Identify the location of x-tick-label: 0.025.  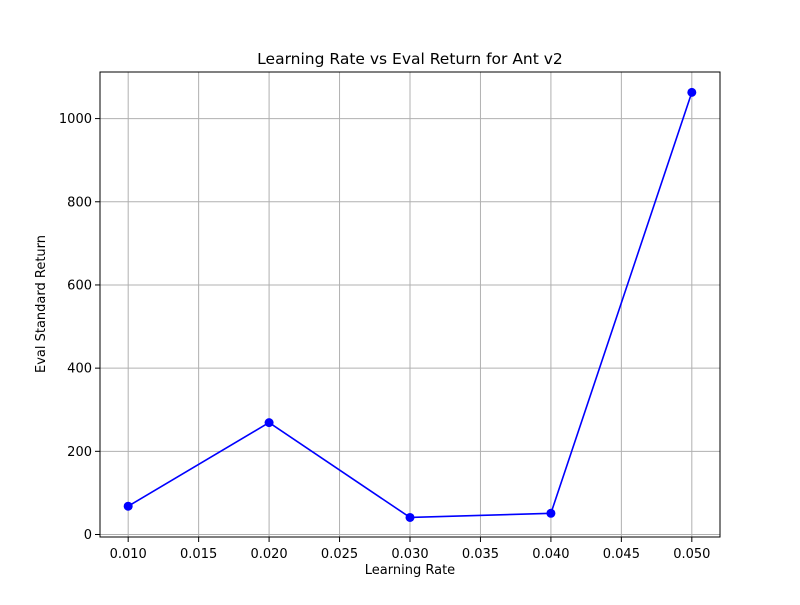
(339, 554).